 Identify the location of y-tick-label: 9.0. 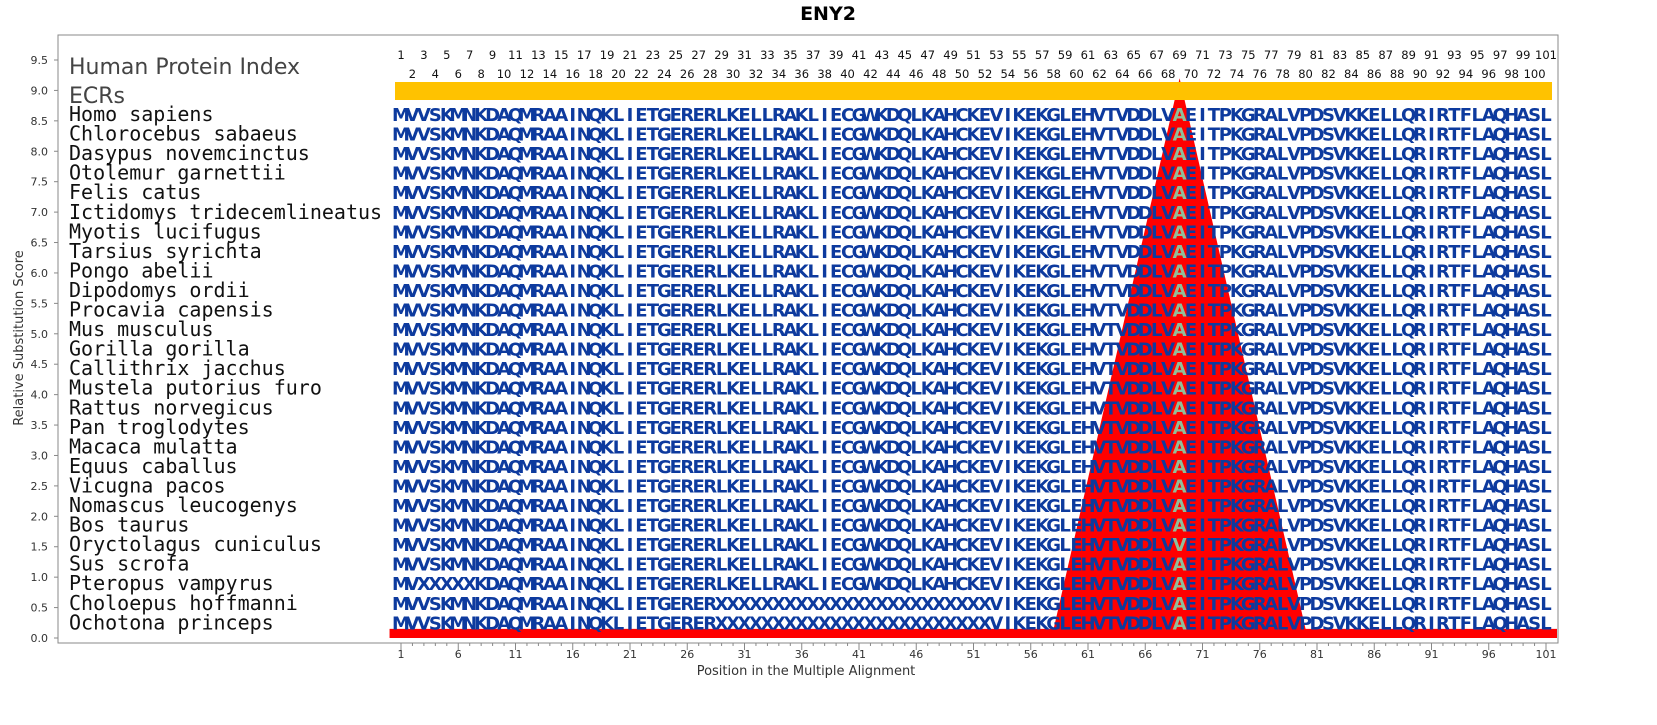
(40, 90).